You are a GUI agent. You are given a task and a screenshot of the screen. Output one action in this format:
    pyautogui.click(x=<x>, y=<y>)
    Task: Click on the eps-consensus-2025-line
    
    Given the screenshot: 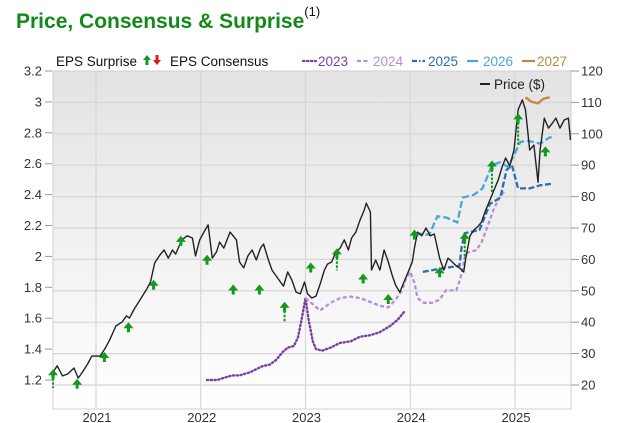 What is the action you would take?
    pyautogui.click(x=487, y=219)
    